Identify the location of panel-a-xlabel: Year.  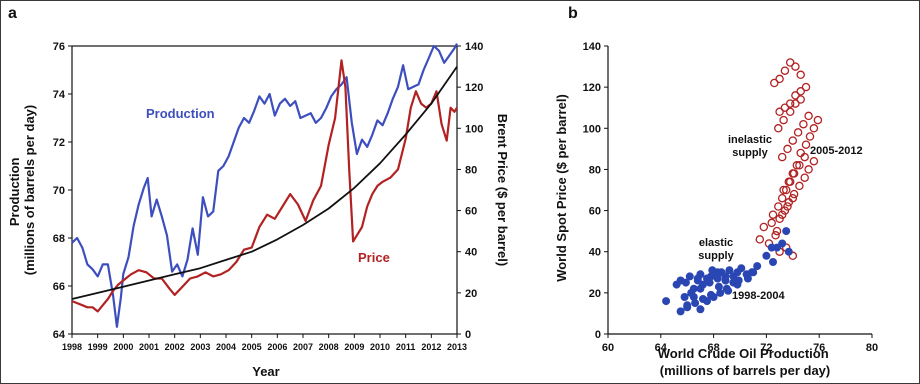
(265, 371).